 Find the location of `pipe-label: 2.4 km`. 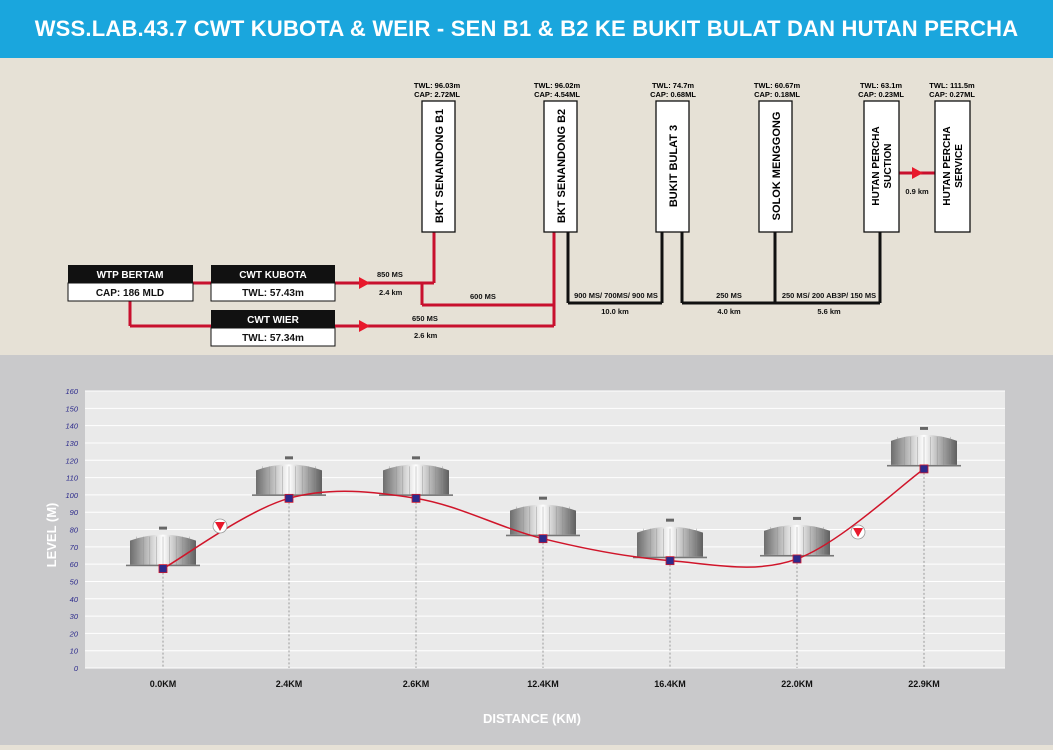

pipe-label: 2.4 km is located at coordinates (391, 292).